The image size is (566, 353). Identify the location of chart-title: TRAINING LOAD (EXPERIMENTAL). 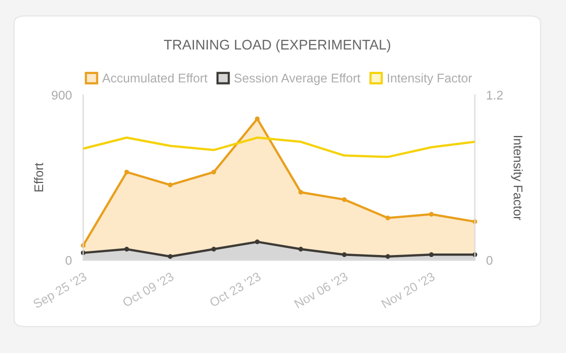
(277, 45).